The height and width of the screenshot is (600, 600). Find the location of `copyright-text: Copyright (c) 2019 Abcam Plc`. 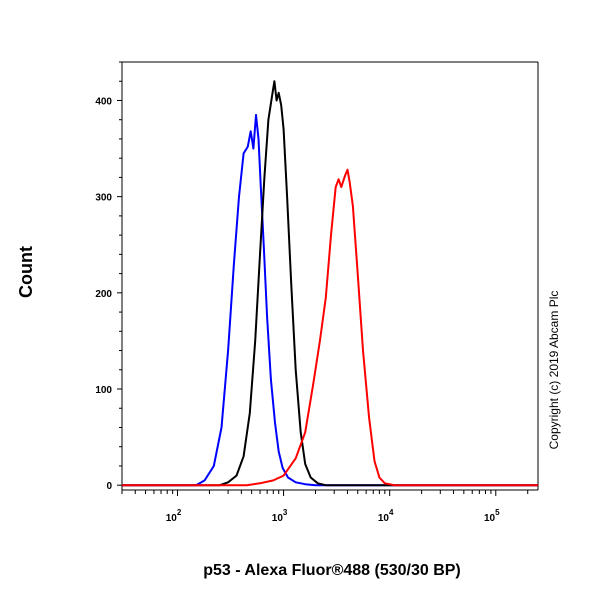

copyright-text: Copyright (c) 2019 Abcam Plc is located at coordinates (554, 370).